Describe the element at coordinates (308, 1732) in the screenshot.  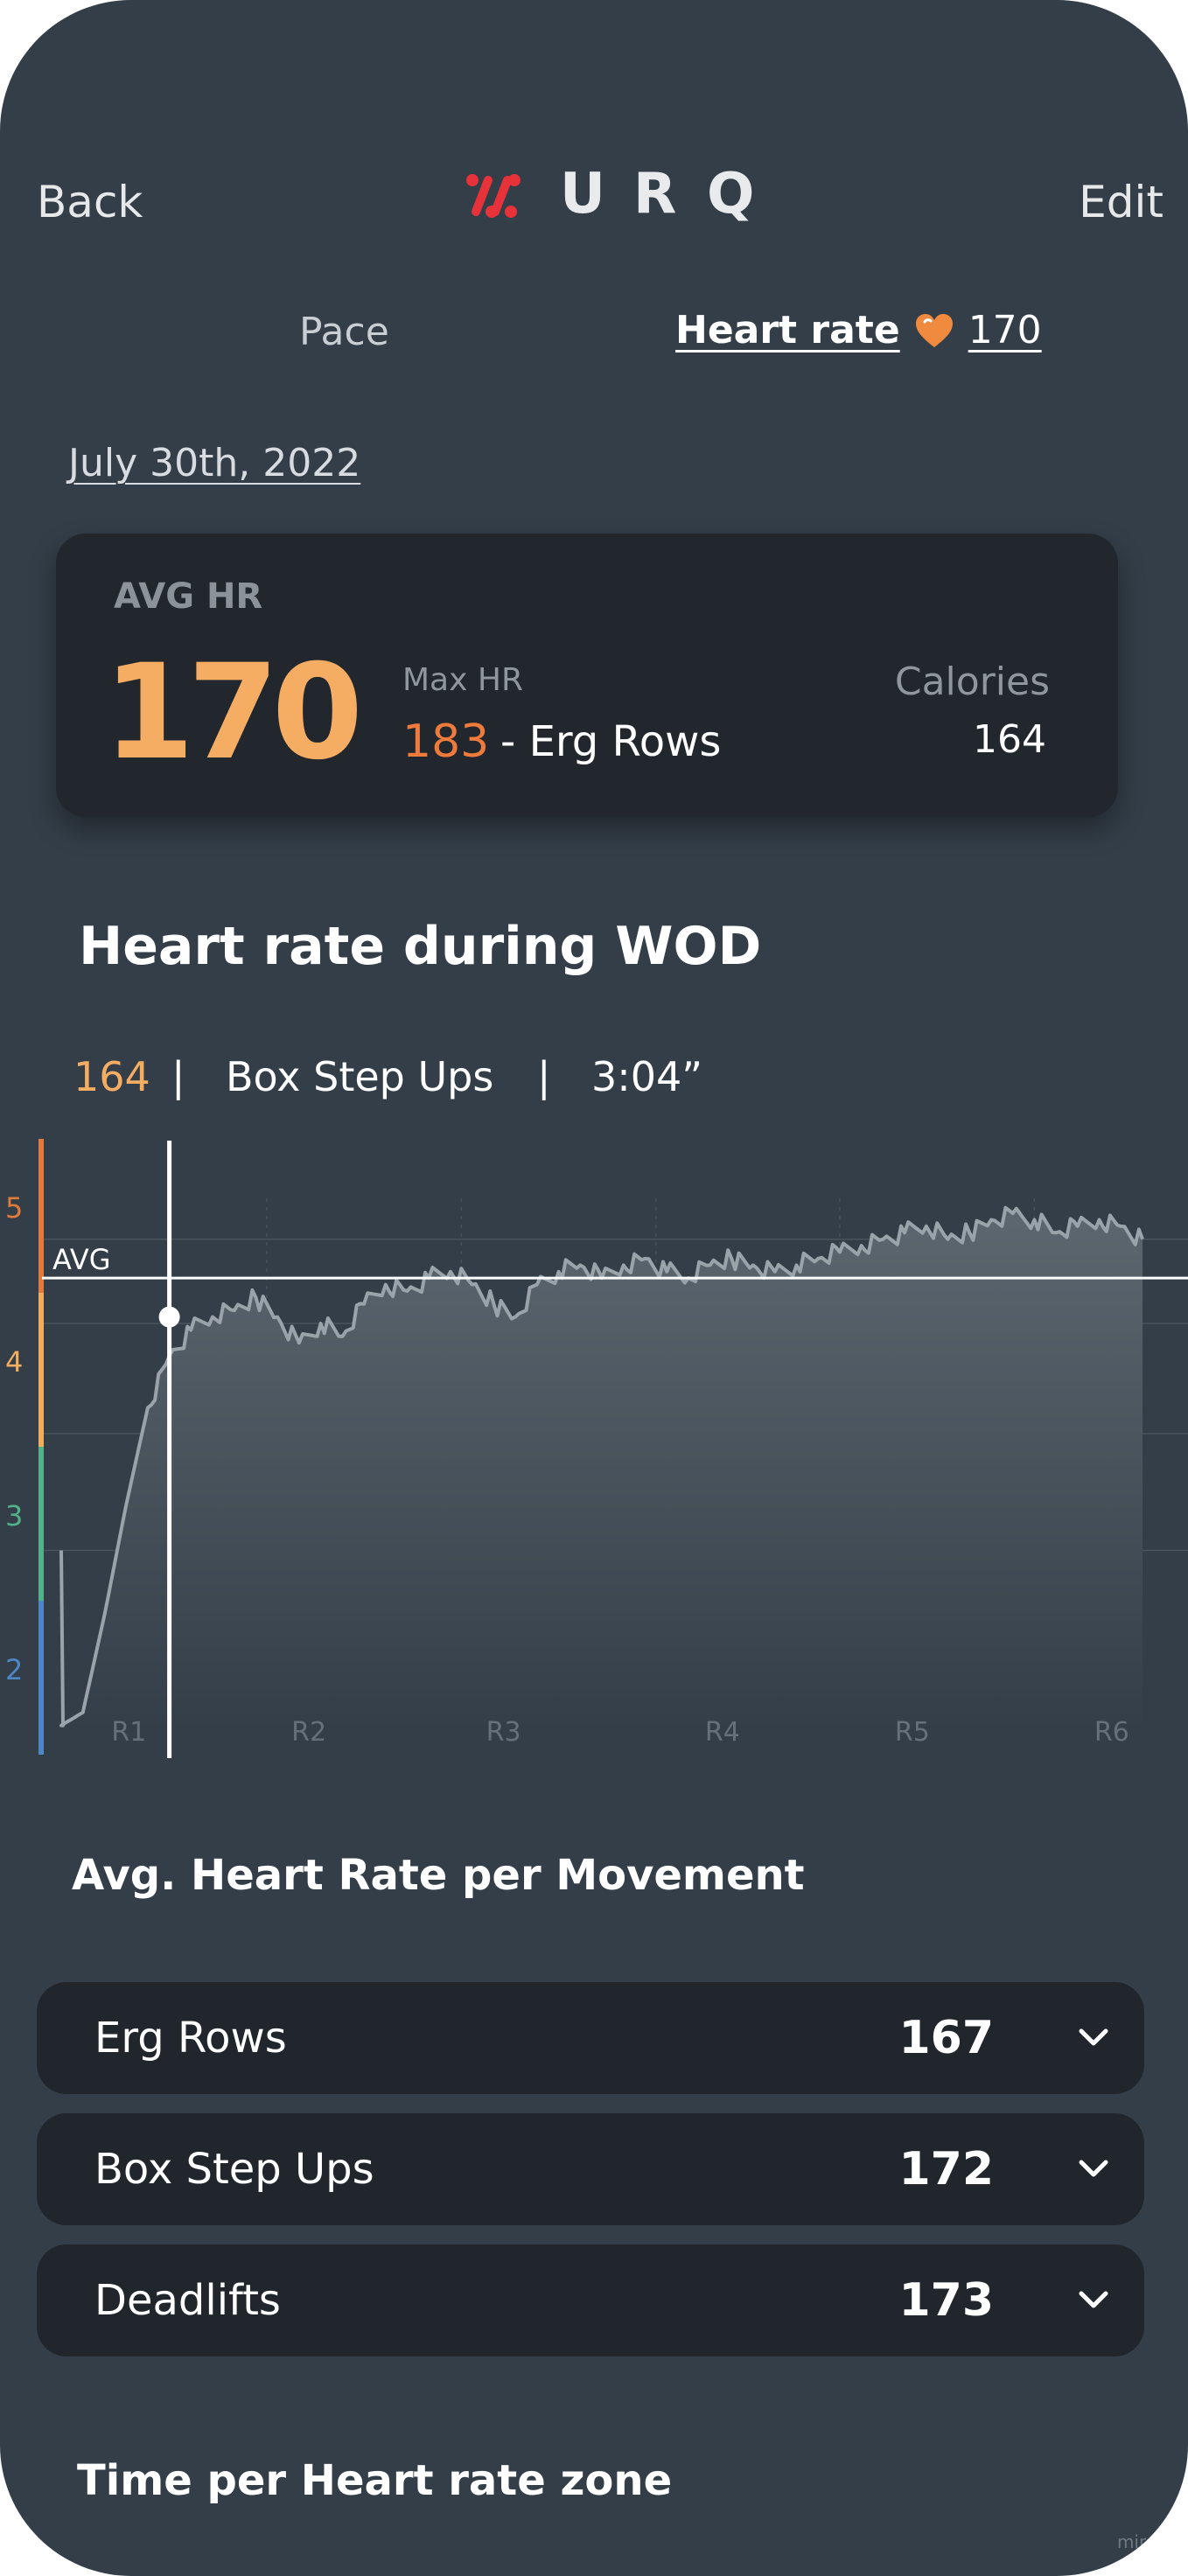
I see `round-label: R2` at that location.